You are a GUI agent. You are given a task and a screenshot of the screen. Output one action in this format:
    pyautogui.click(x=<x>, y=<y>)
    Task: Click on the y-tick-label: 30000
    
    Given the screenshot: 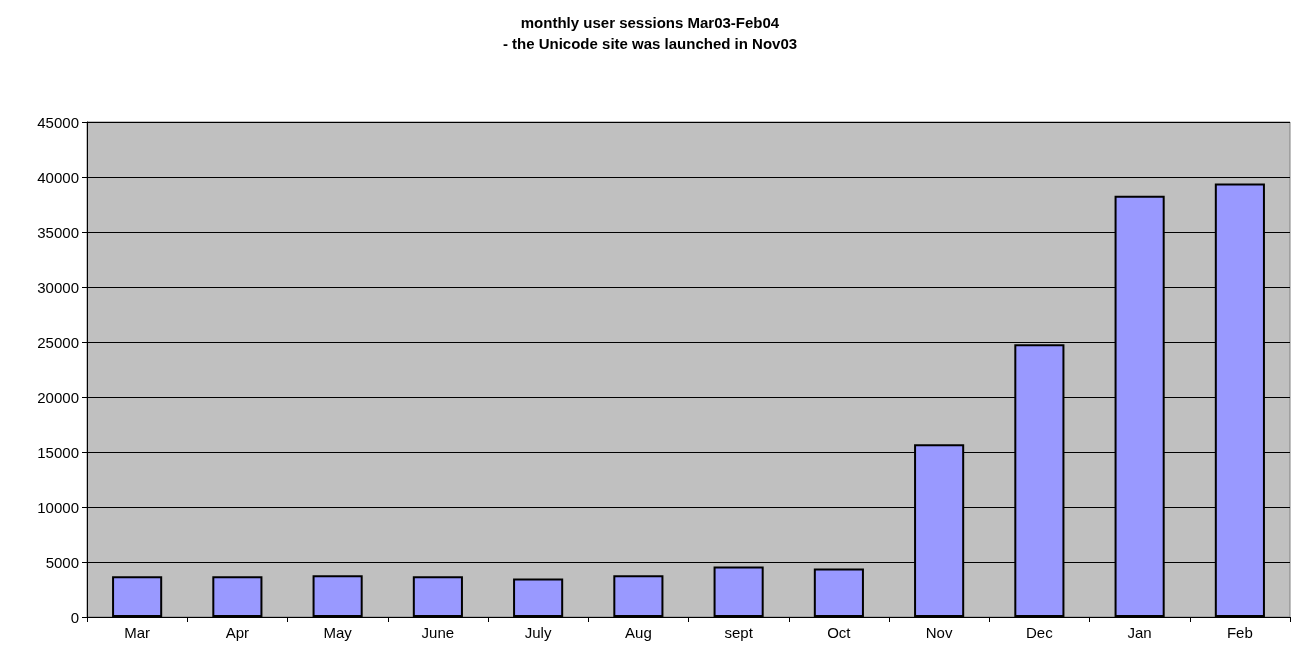 What is the action you would take?
    pyautogui.click(x=58, y=287)
    